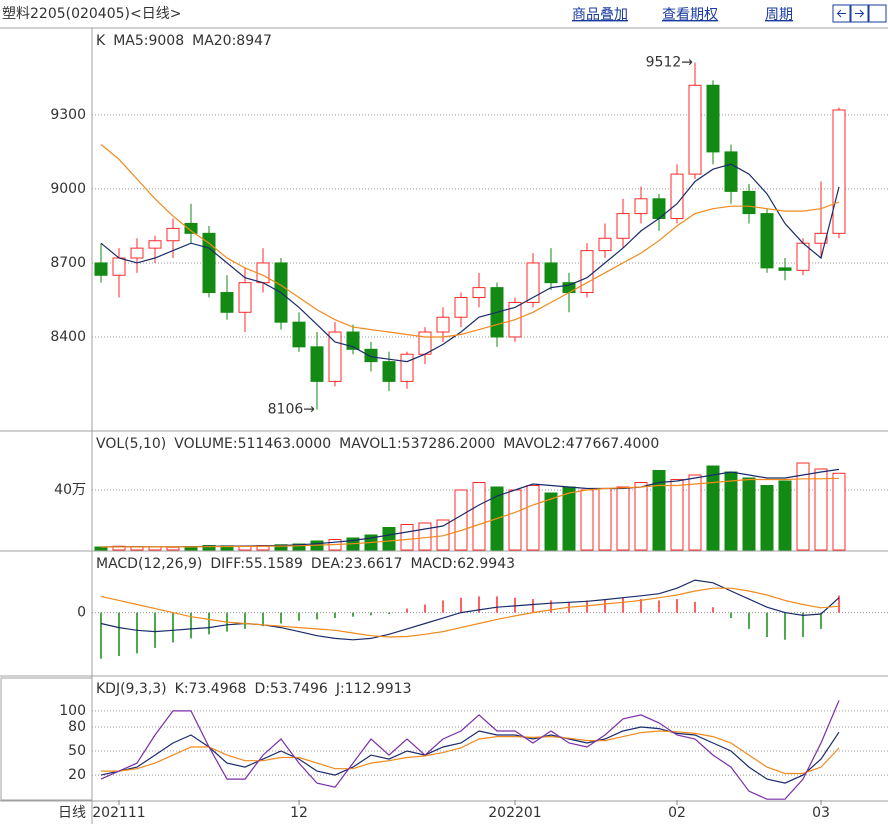 The width and height of the screenshot is (888, 824). What do you see at coordinates (148, 41) in the screenshot?
I see `legend-entry: MA5:9008` at bounding box center [148, 41].